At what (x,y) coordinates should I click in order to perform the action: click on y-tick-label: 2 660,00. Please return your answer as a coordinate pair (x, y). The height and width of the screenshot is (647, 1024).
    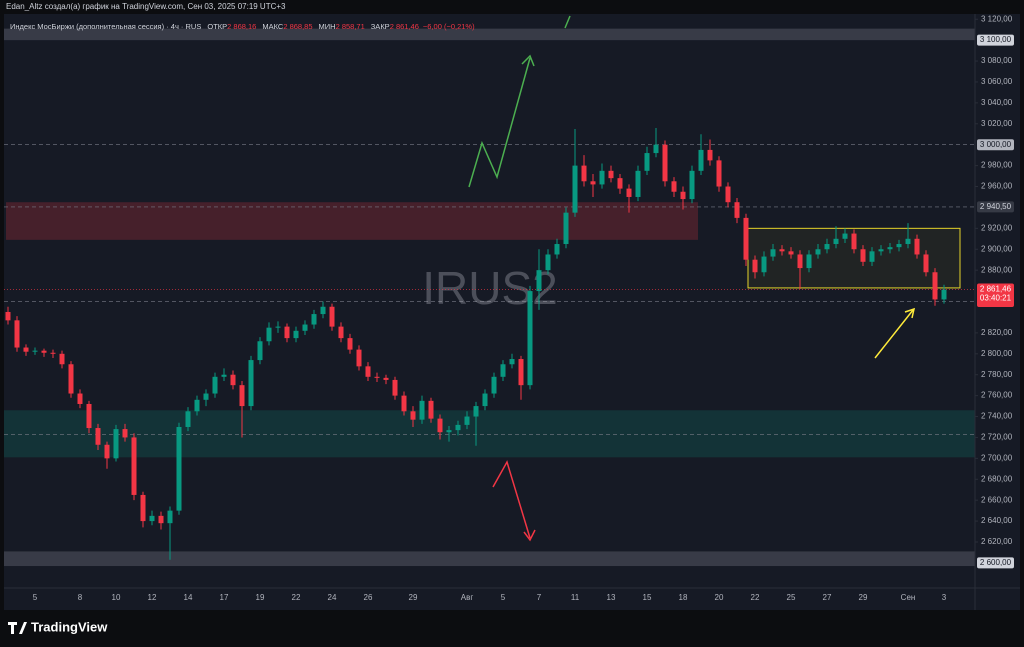
    Looking at the image, I should click on (997, 499).